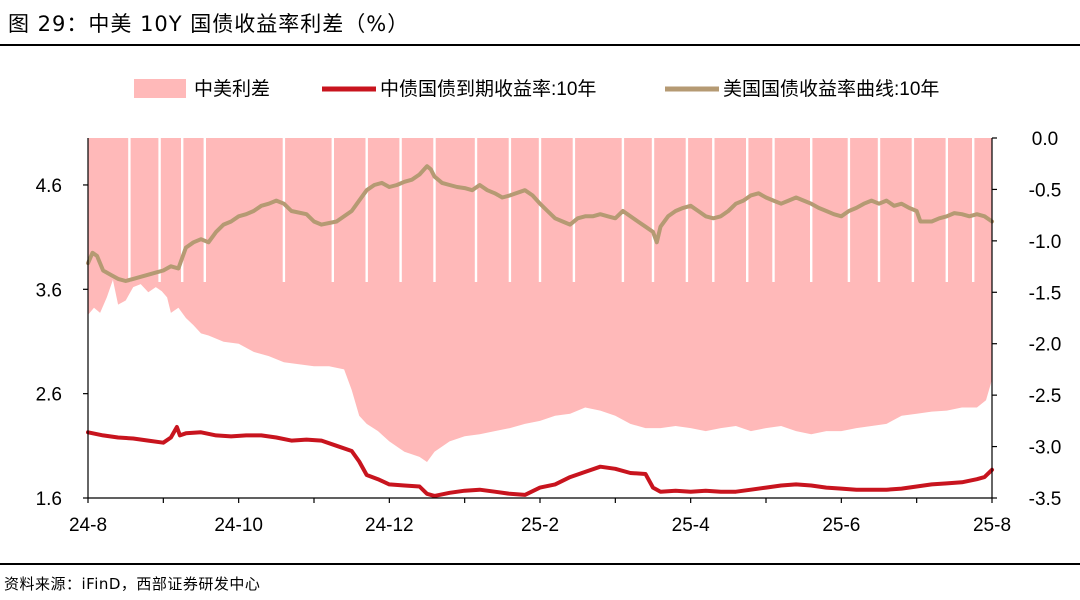  Describe the element at coordinates (389, 525) in the screenshot. I see `x-tick-label-2: 24-12` at that location.